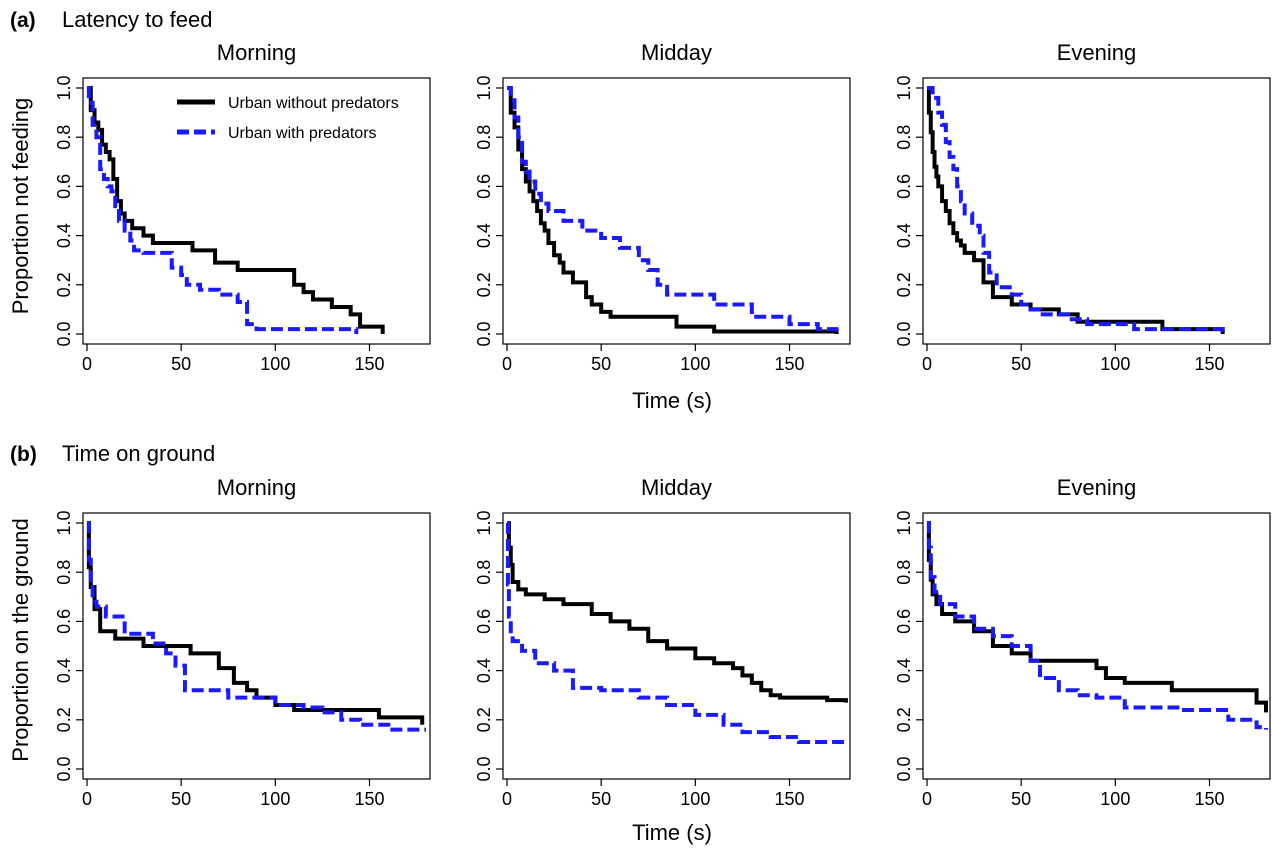  Describe the element at coordinates (302, 133) in the screenshot. I see `legend-label: Urban with predators` at that location.